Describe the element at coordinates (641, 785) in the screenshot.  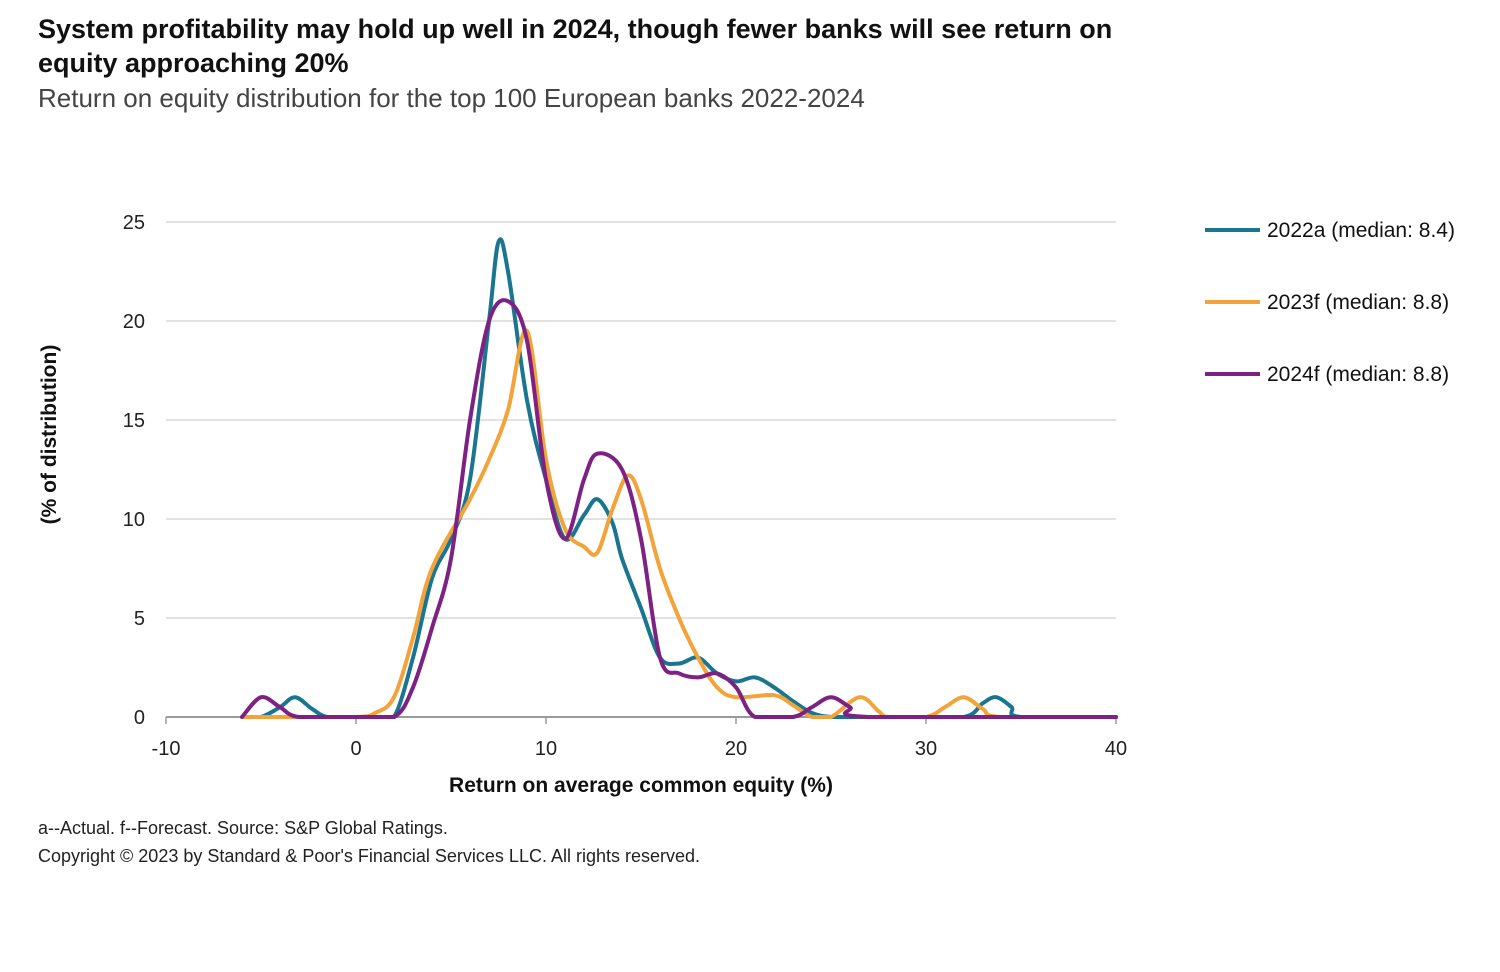
I see `x-axis-title: Return on average common equity (%)` at that location.